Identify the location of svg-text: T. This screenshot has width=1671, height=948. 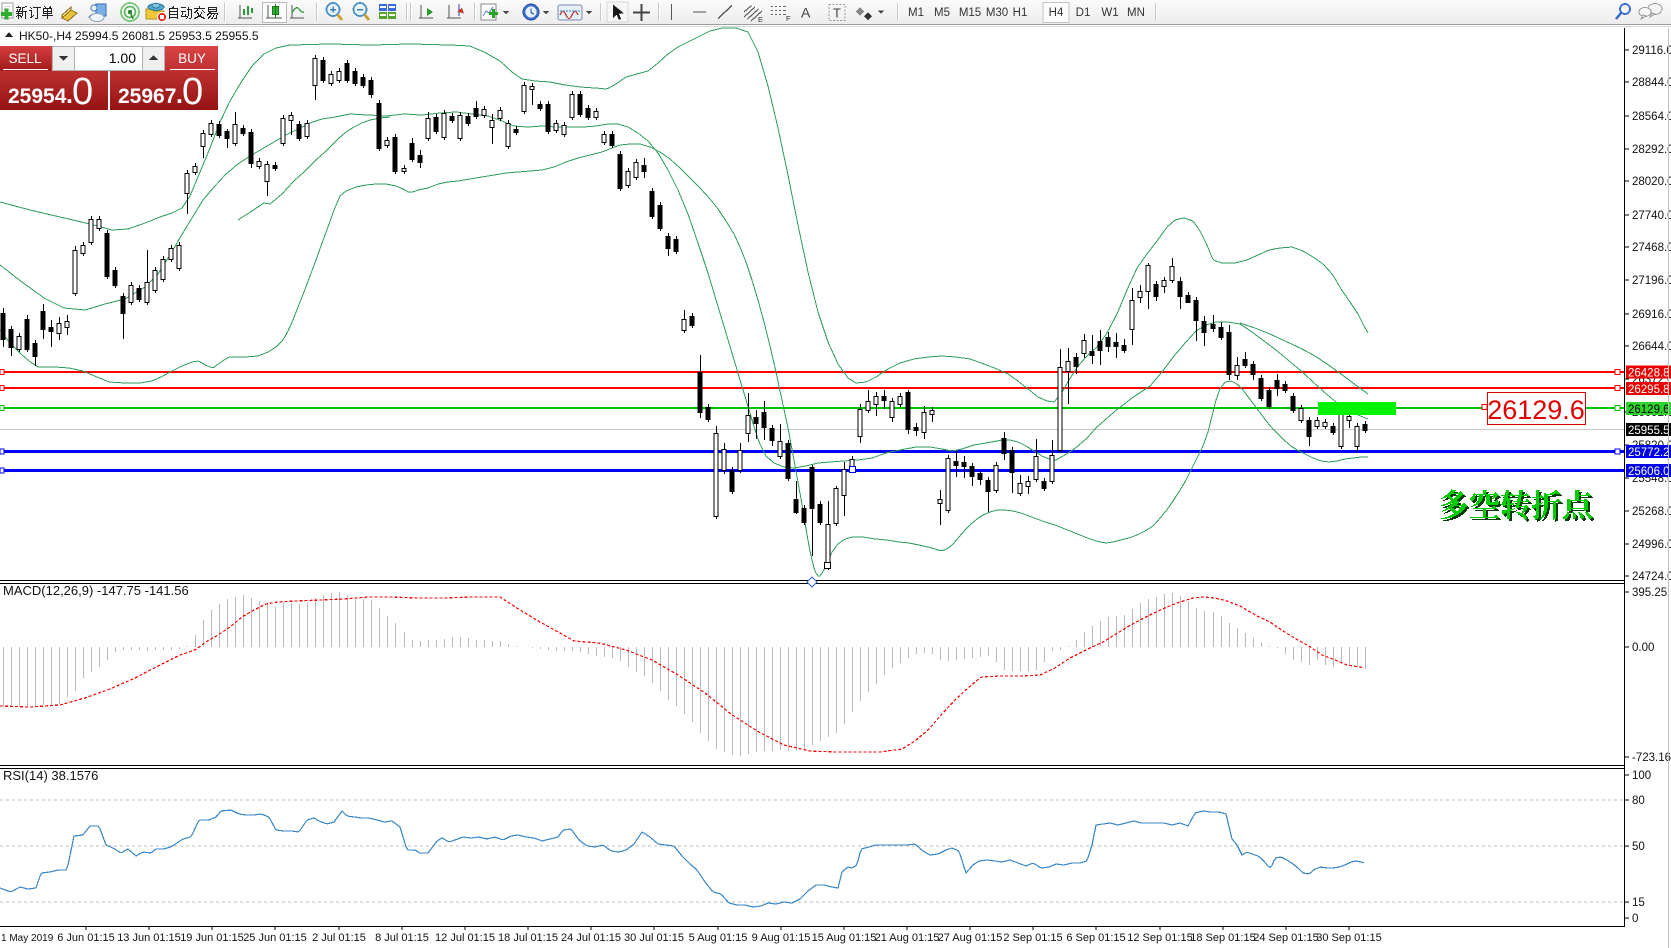
(837, 13).